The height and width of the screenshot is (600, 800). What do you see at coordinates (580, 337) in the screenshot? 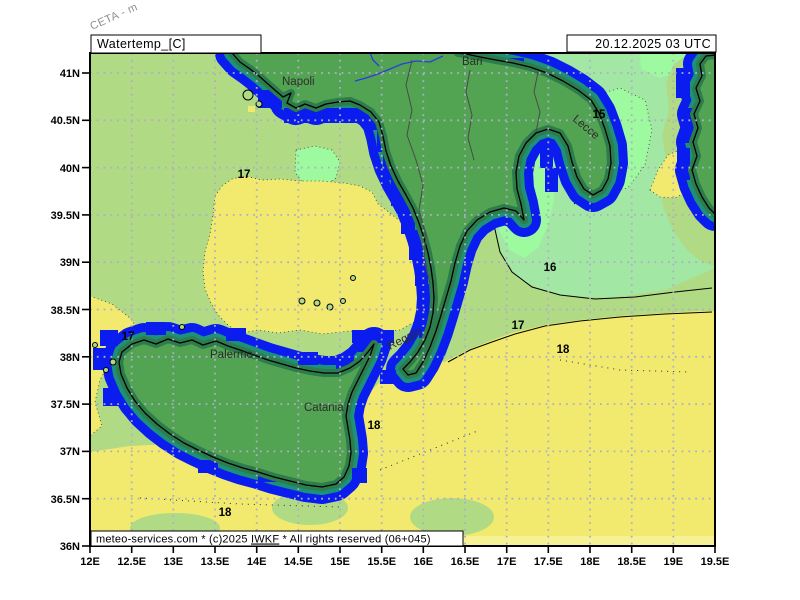
I see `isotherm-18-line` at bounding box center [580, 337].